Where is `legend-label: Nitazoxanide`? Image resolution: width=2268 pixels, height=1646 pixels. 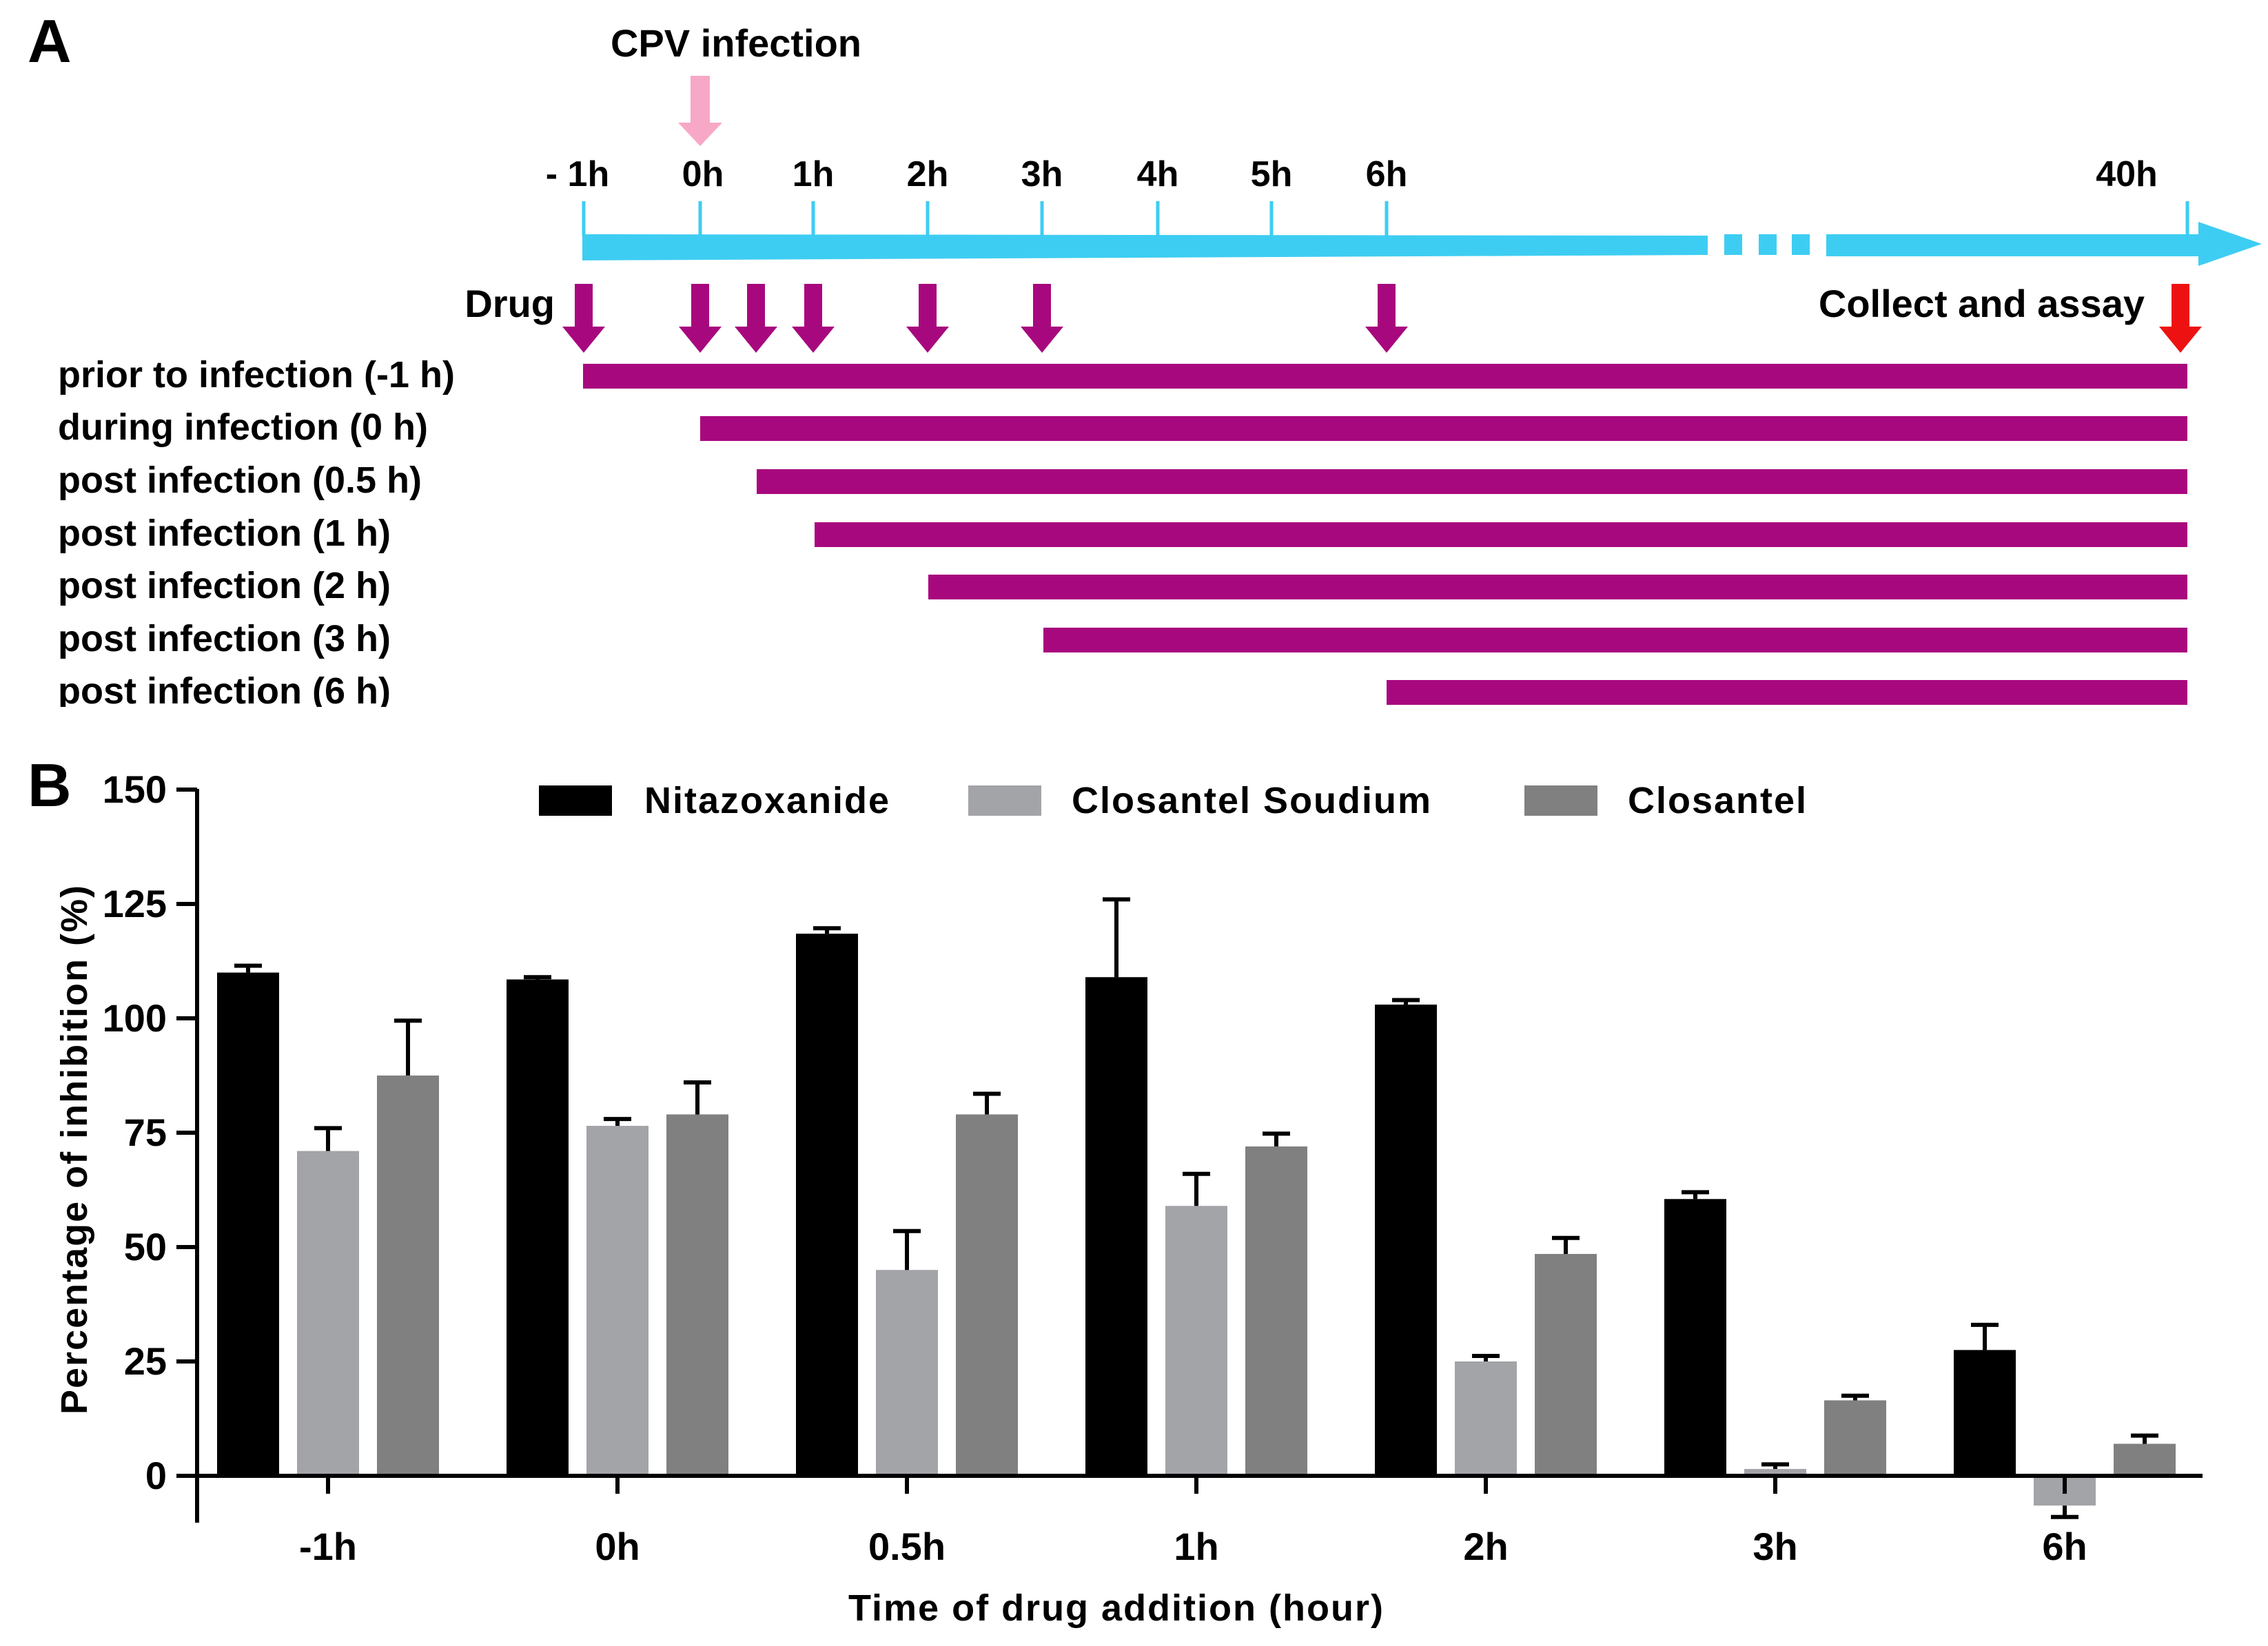 legend-label: Nitazoxanide is located at coordinates (767, 800).